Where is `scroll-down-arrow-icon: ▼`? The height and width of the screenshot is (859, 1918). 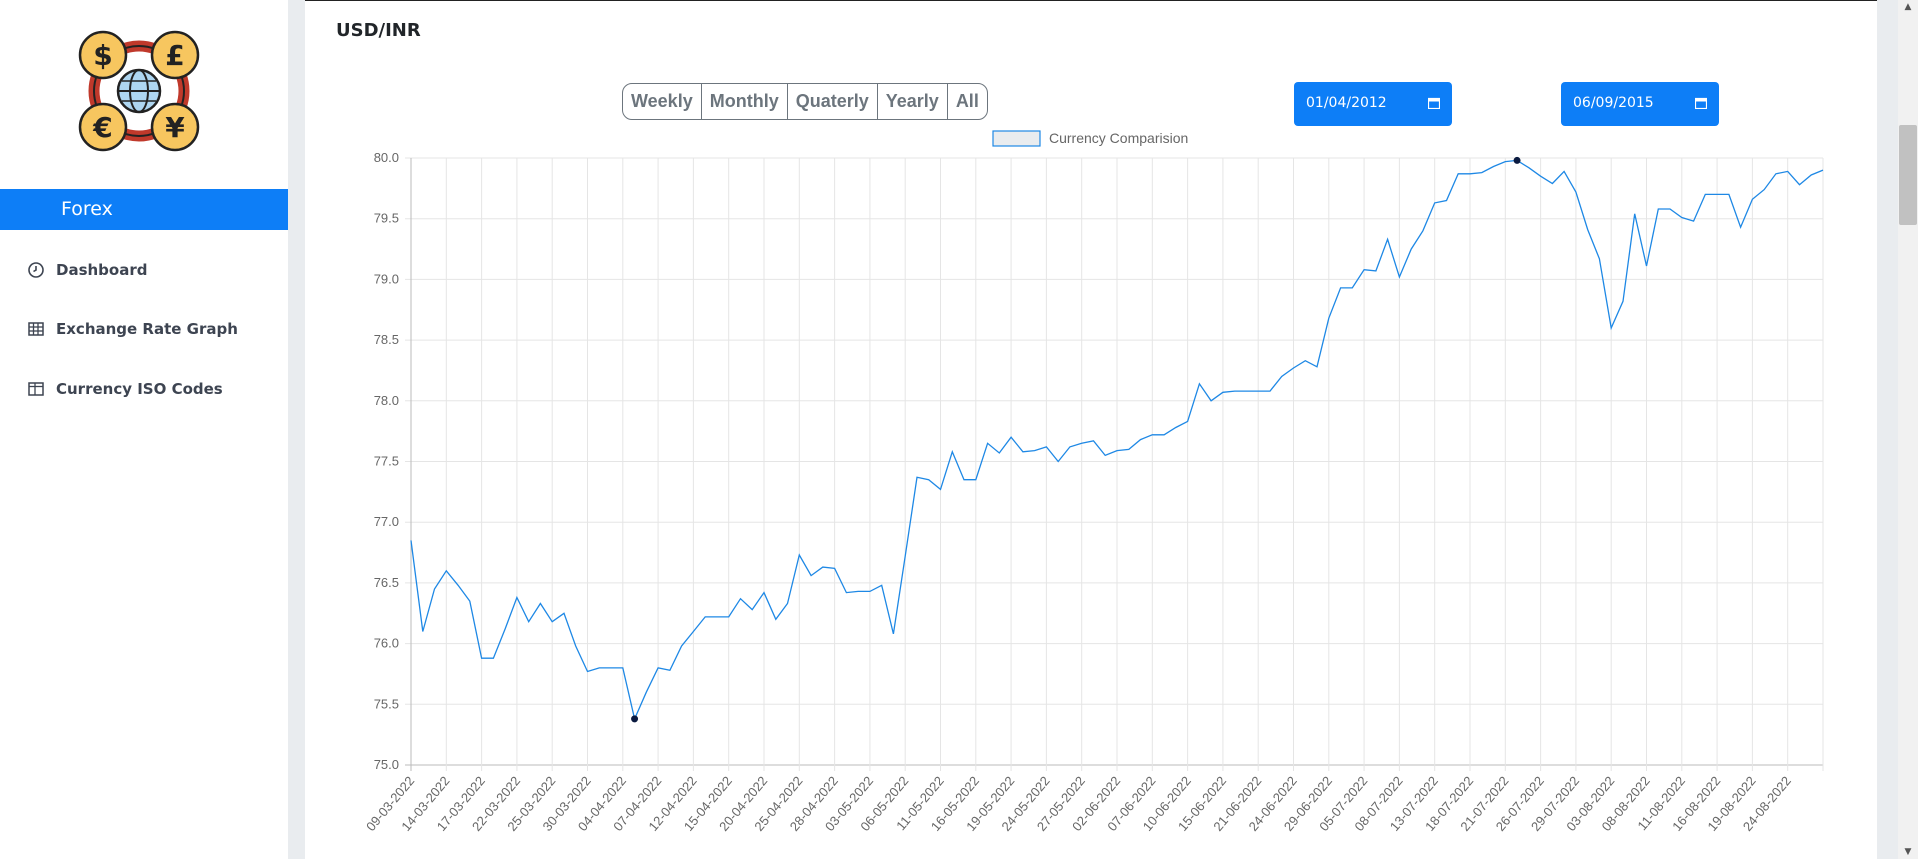 scroll-down-arrow-icon: ▼ is located at coordinates (1908, 852).